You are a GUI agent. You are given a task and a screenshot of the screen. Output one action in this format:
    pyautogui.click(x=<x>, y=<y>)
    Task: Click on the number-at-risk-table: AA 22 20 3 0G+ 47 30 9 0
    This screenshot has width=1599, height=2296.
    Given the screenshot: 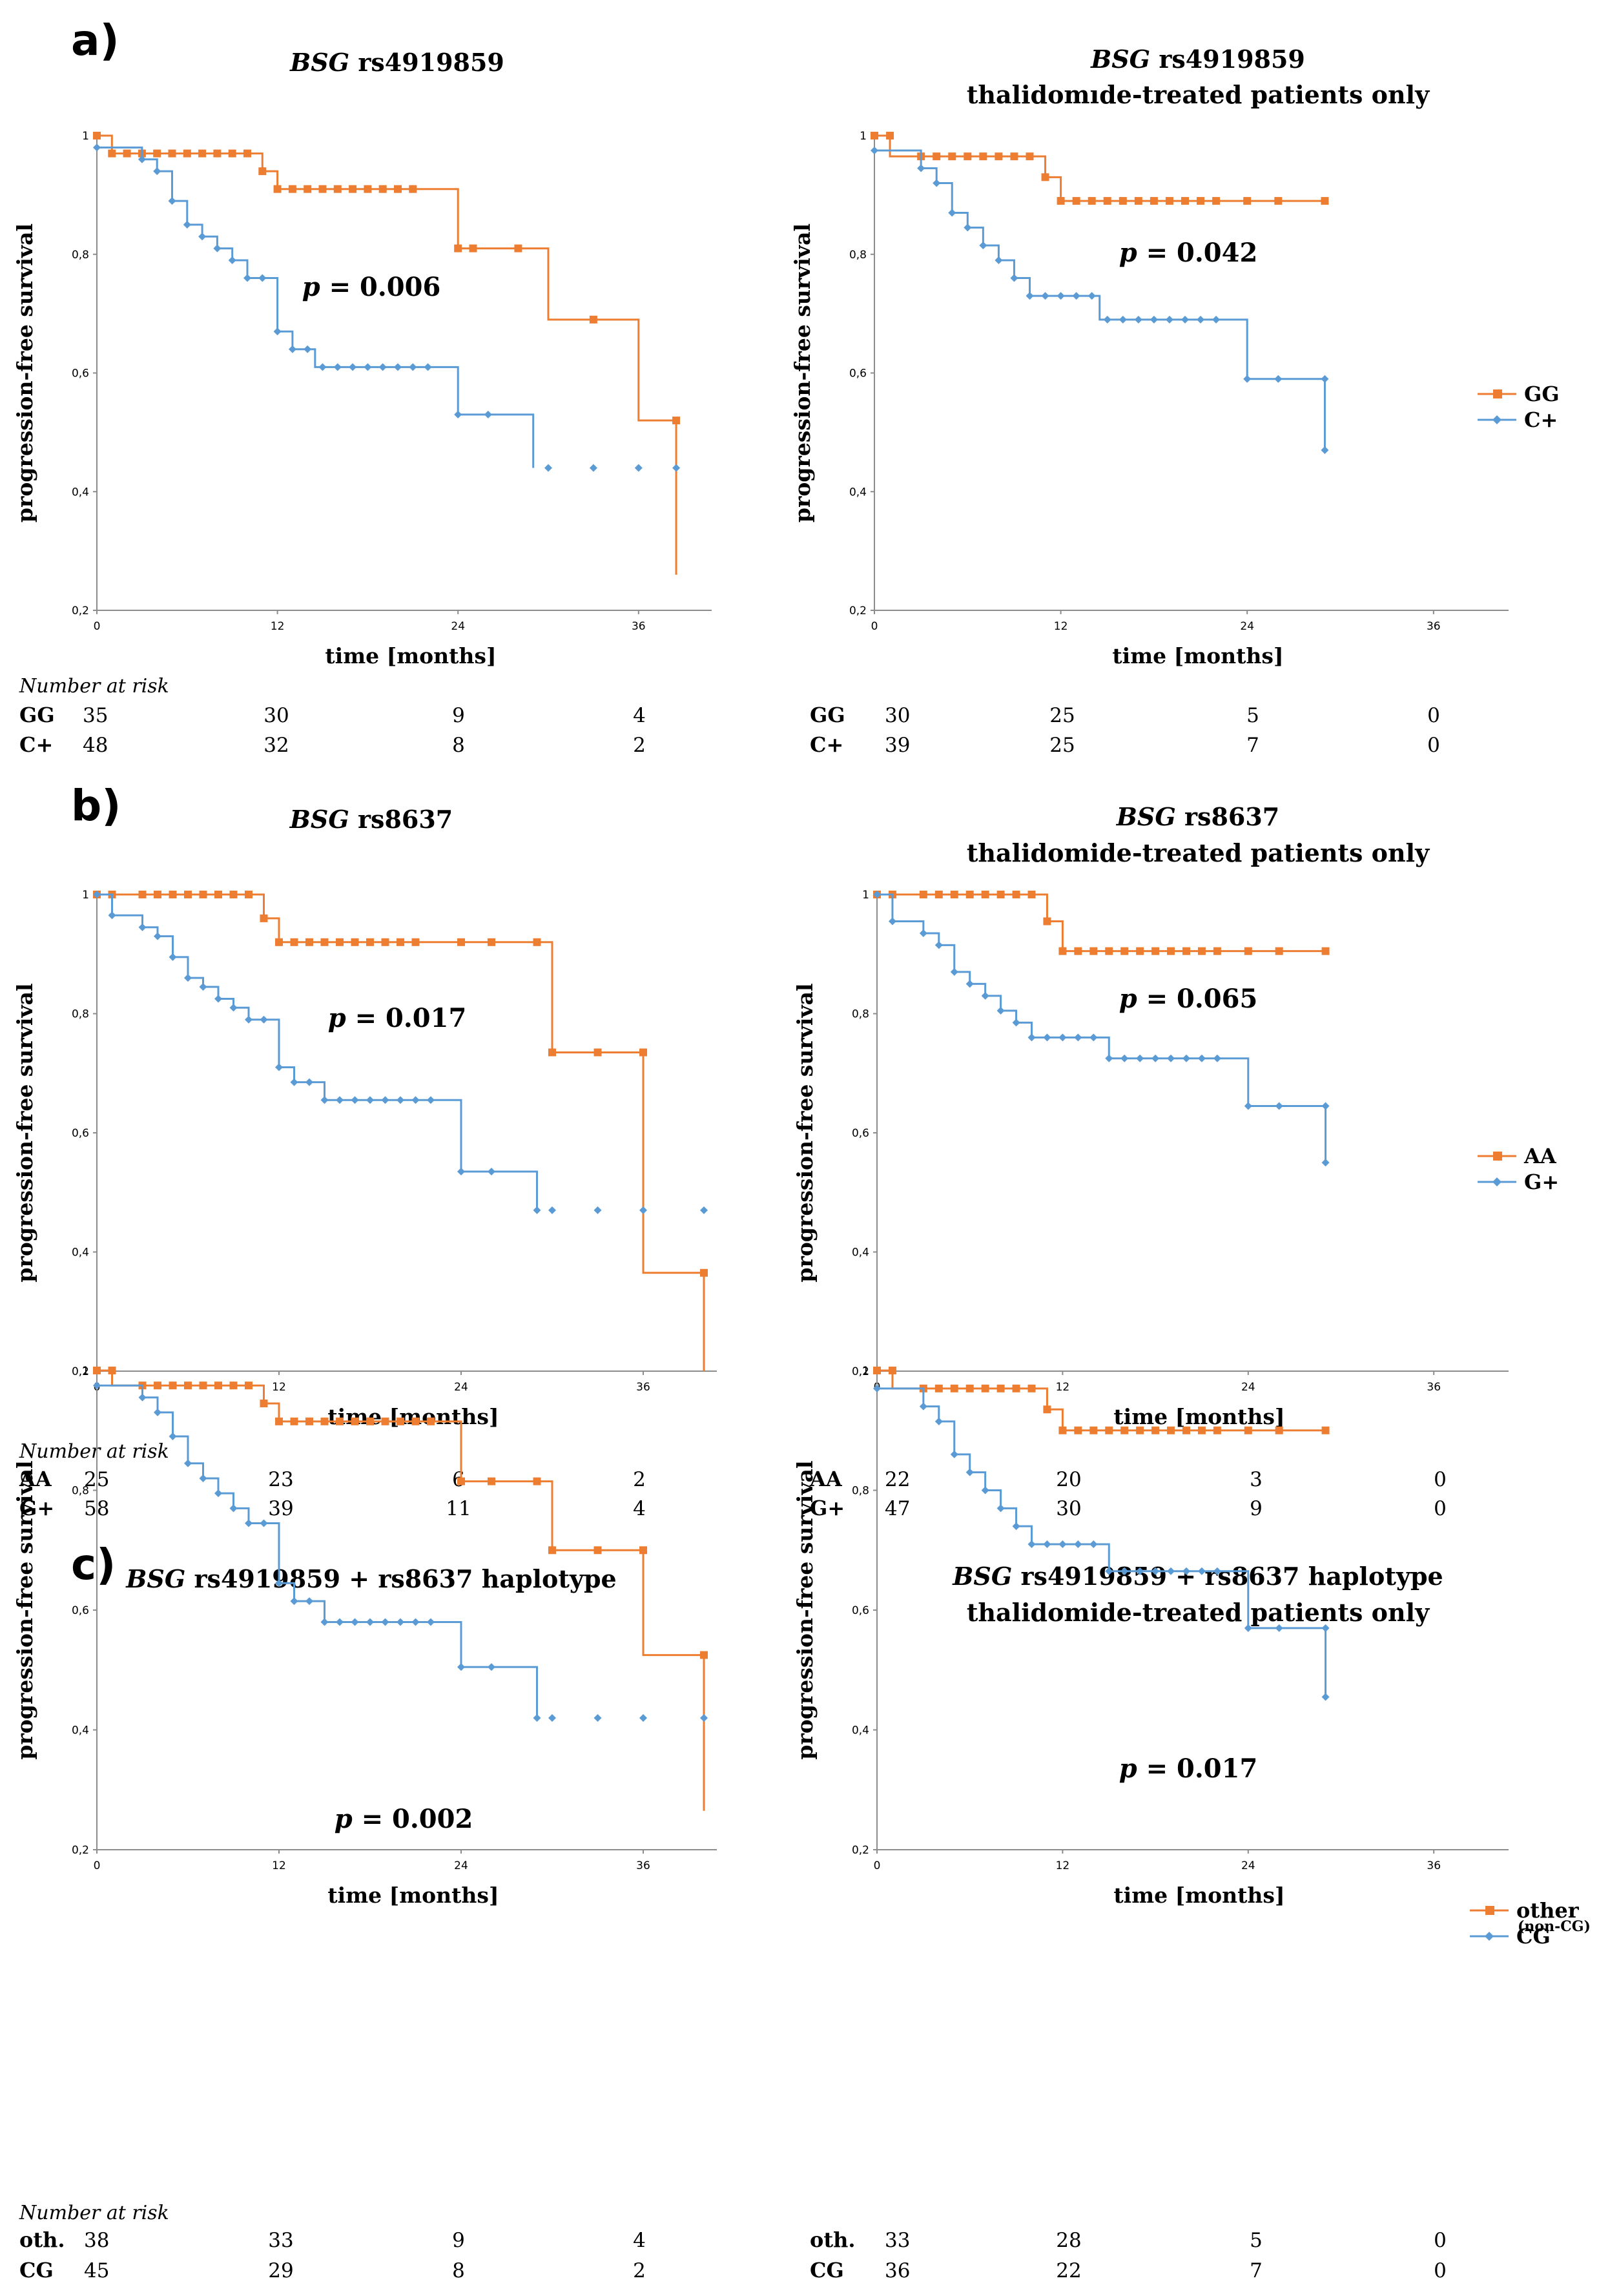 What is the action you would take?
    pyautogui.click(x=1128, y=1493)
    